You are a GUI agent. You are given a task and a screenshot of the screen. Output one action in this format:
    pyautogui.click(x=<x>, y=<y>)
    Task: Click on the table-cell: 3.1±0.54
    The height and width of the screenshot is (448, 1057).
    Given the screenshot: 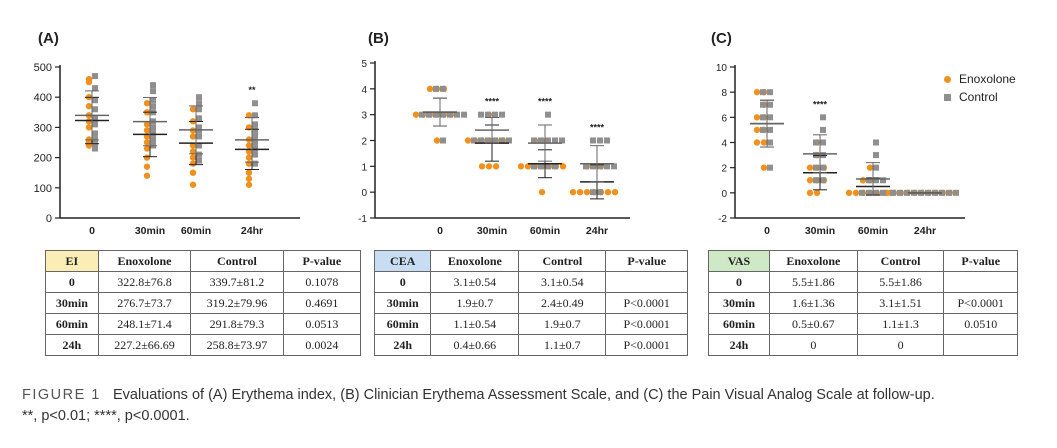 What is the action you would take?
    pyautogui.click(x=475, y=282)
    